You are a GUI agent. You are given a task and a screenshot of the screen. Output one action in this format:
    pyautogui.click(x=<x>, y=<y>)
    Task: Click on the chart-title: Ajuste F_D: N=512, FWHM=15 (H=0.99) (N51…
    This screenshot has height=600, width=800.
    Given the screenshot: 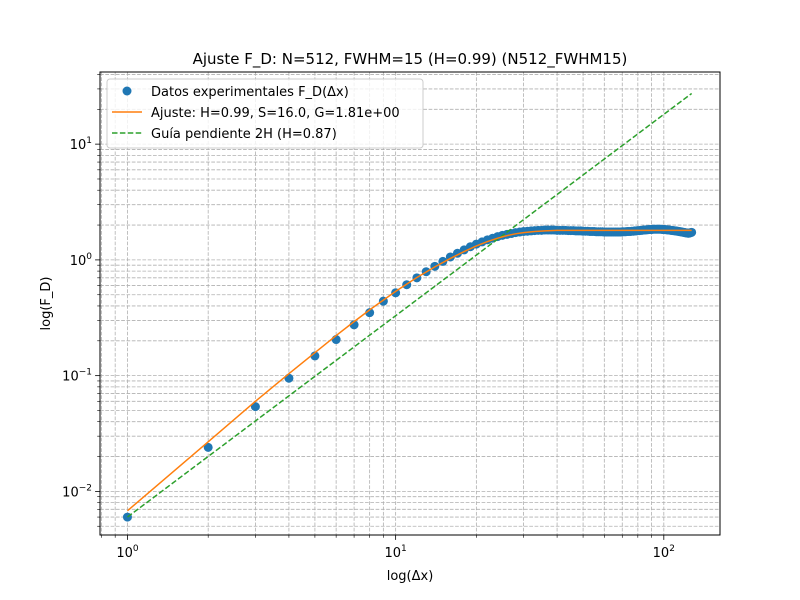 What is the action you would take?
    pyautogui.click(x=410, y=59)
    